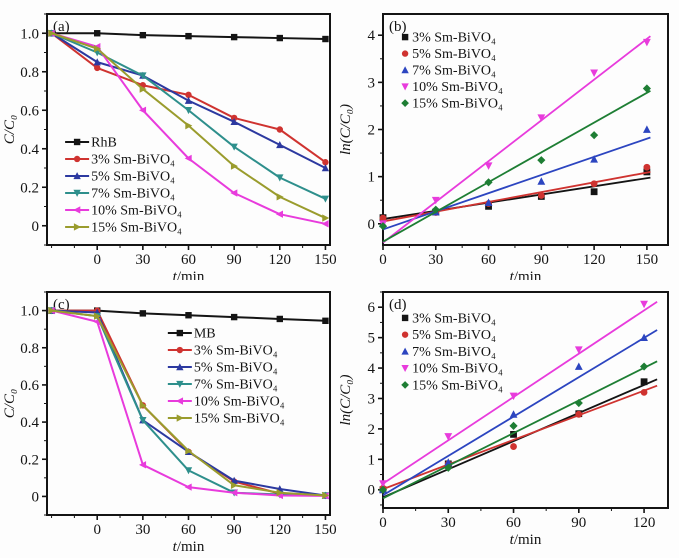 The width and height of the screenshot is (679, 558). I want to click on svg-text: MB, so click(205, 334).